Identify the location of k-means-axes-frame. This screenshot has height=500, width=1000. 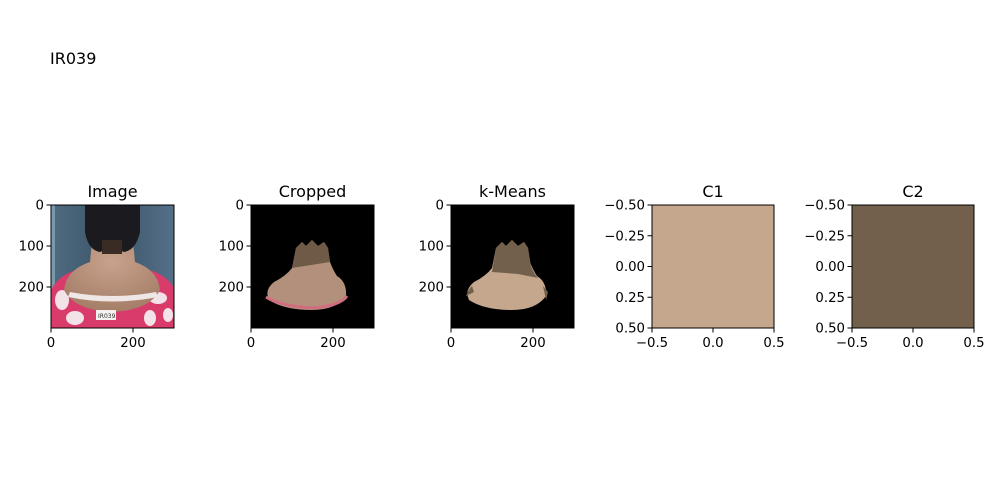
(512, 266).